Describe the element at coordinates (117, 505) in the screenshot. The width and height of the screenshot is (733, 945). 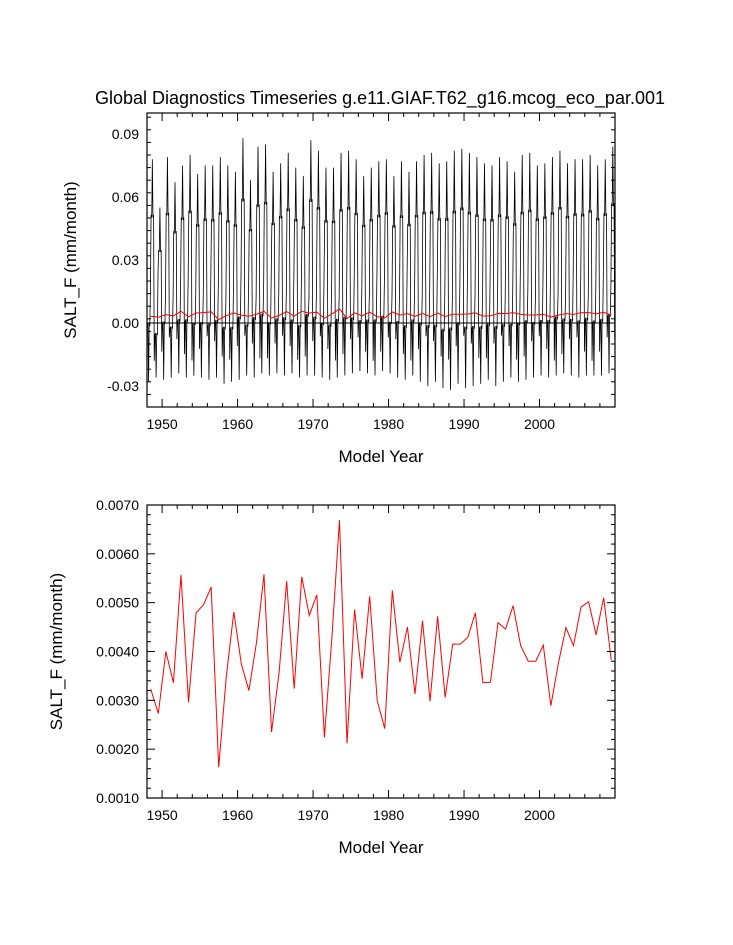
I see `y-tick-label: 0.0070` at that location.